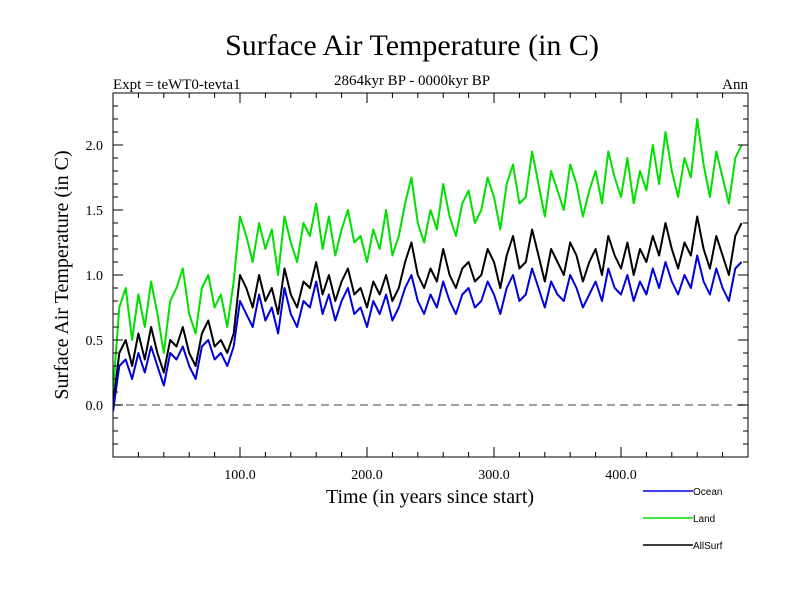  Describe the element at coordinates (707, 492) in the screenshot. I see `legend-label-ocean: Ocean` at that location.